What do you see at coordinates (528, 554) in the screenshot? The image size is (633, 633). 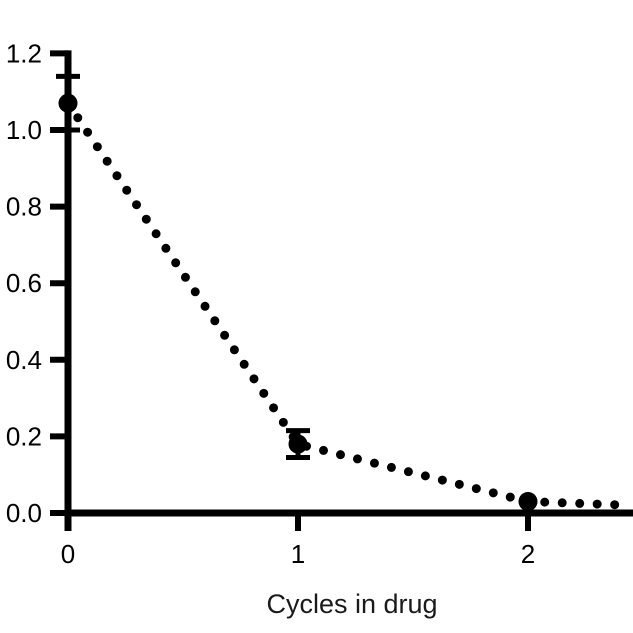 I see `x-tick-label: 2` at bounding box center [528, 554].